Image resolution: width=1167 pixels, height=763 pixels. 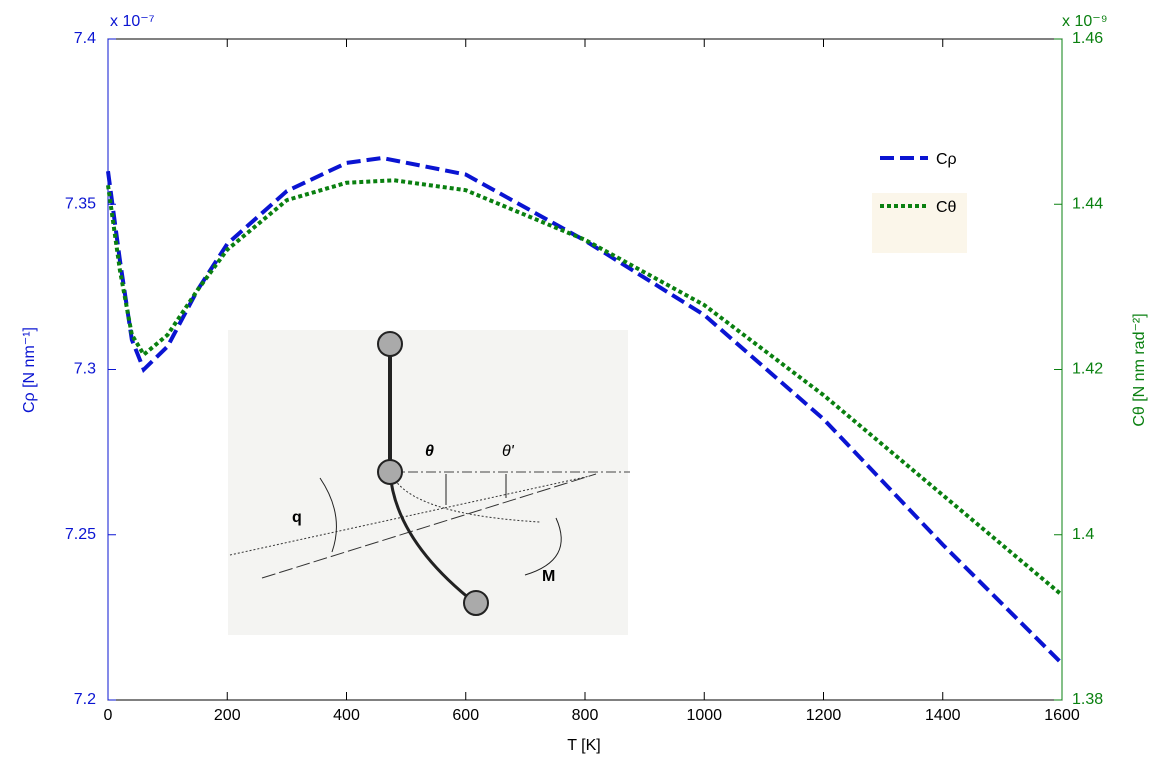 What do you see at coordinates (543, 546) in the screenshot?
I see `moment-arrow` at bounding box center [543, 546].